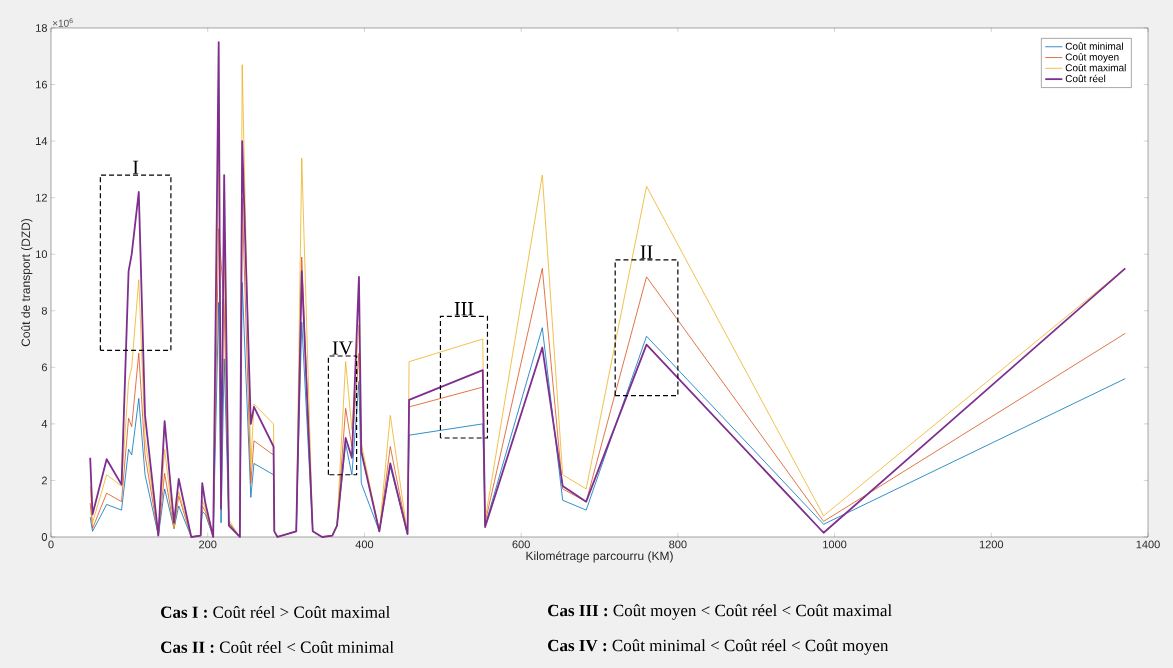 The image size is (1173, 668). Describe the element at coordinates (991, 544) in the screenshot. I see `x-tick-label: 1200` at that location.